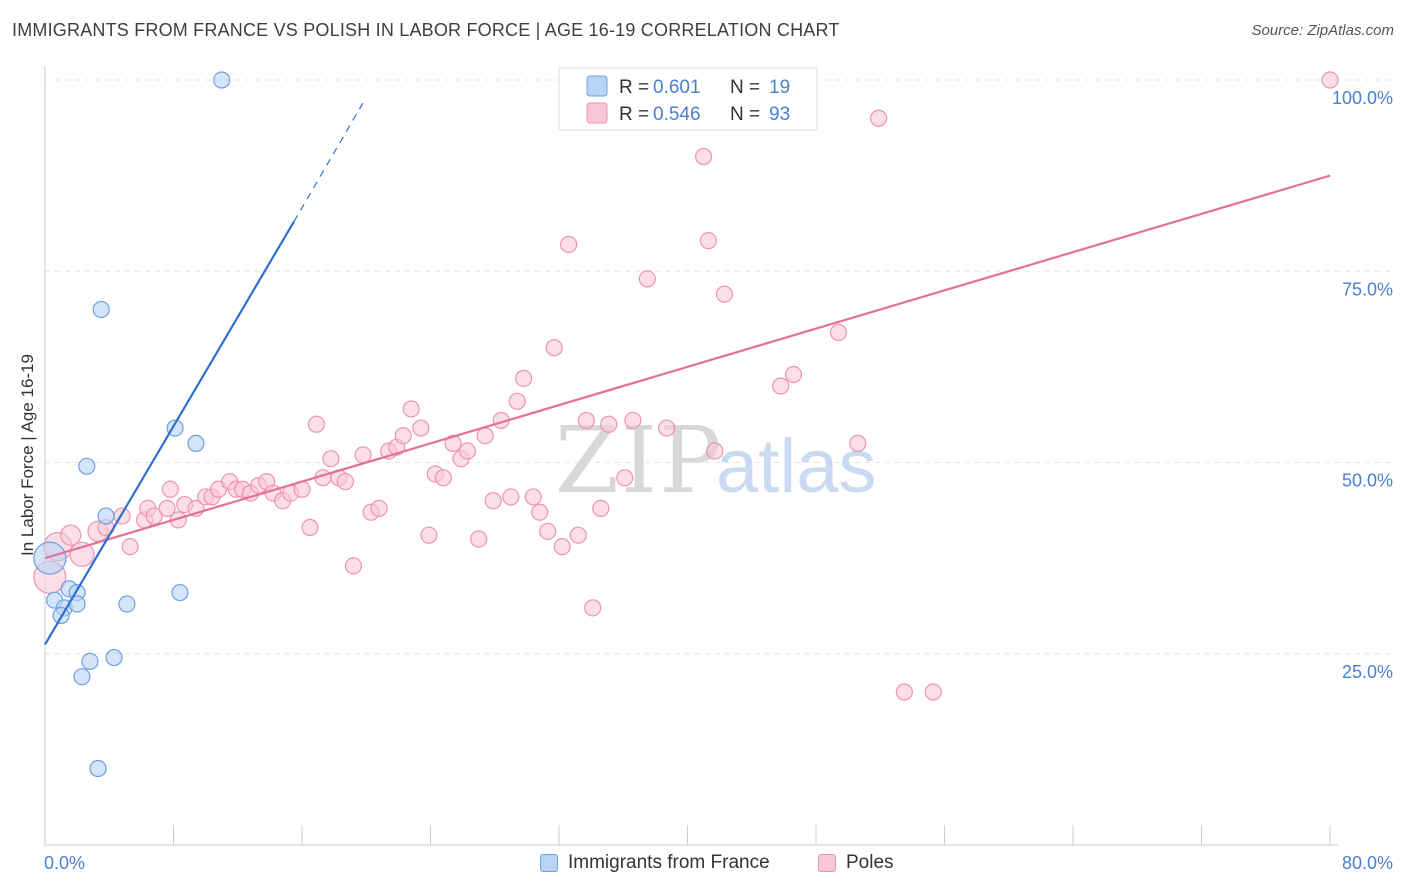  I want to click on france-trendline, so click(169, 433).